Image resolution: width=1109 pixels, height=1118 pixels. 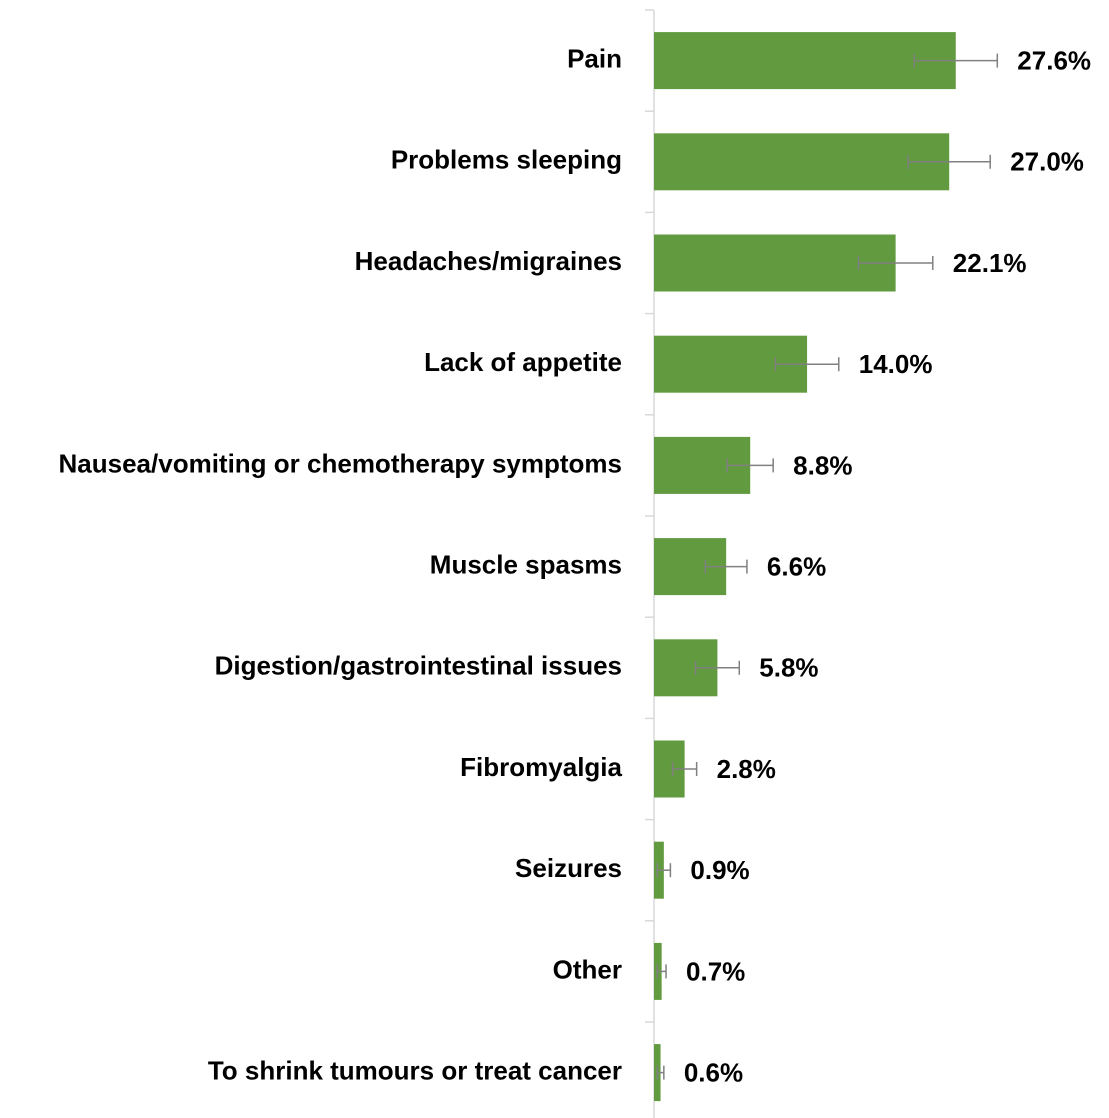 I want to click on category-label: Seizures, so click(x=568, y=868).